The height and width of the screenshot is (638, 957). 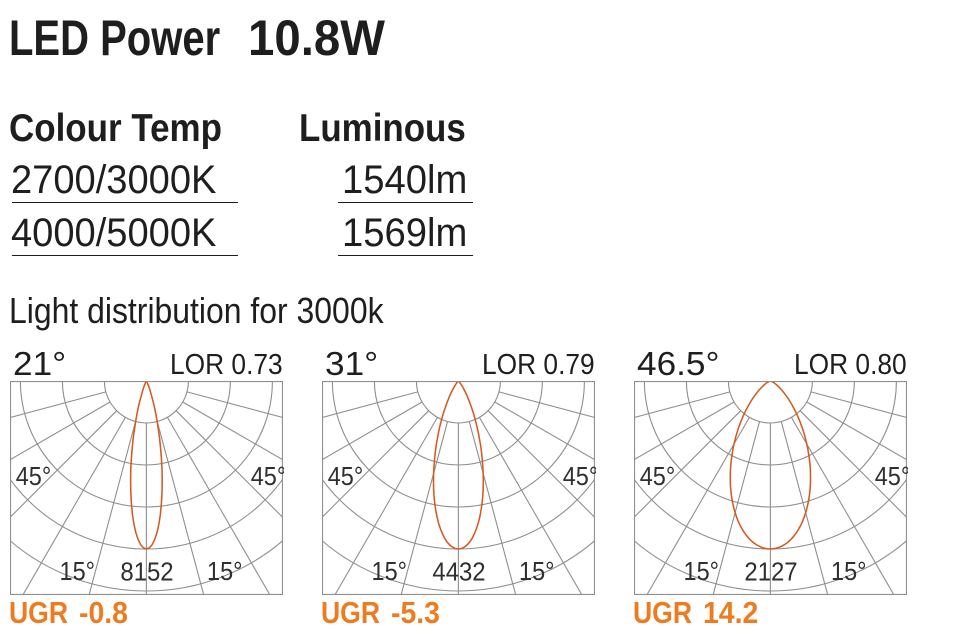 What do you see at coordinates (458, 572) in the screenshot?
I see `svg-text: 4432` at bounding box center [458, 572].